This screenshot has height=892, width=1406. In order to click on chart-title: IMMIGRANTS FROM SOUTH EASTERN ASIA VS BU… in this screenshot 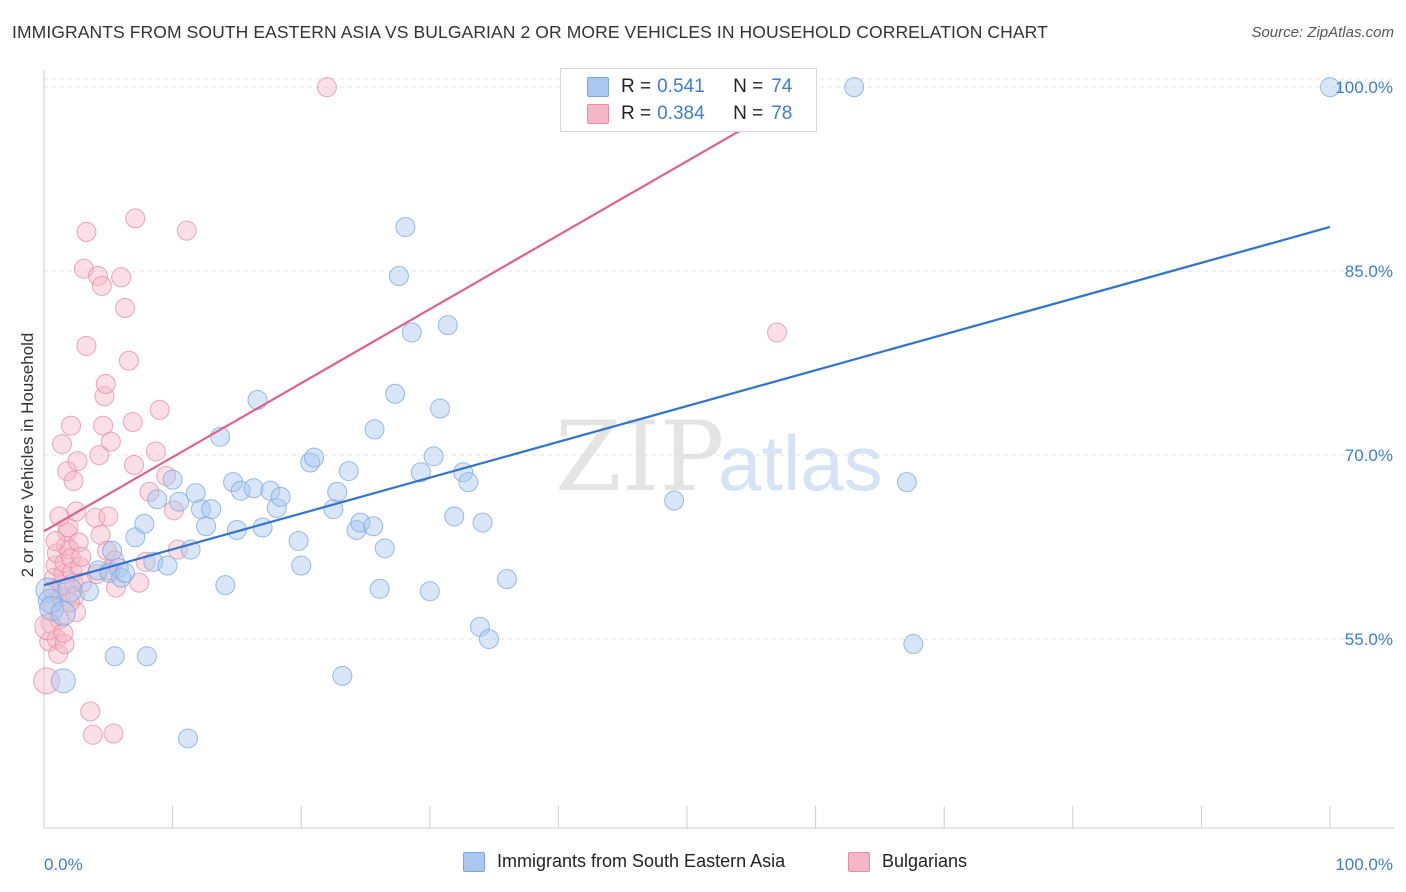, I will do `click(530, 32)`.